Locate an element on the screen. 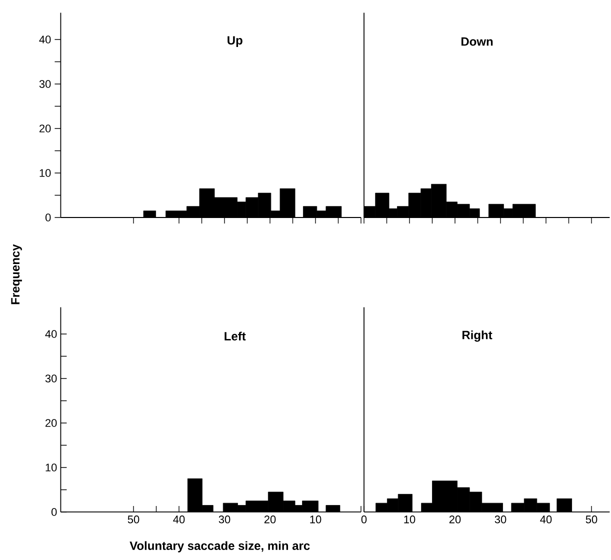 The width and height of the screenshot is (611, 560). x-tick-label: 0 is located at coordinates (364, 520).